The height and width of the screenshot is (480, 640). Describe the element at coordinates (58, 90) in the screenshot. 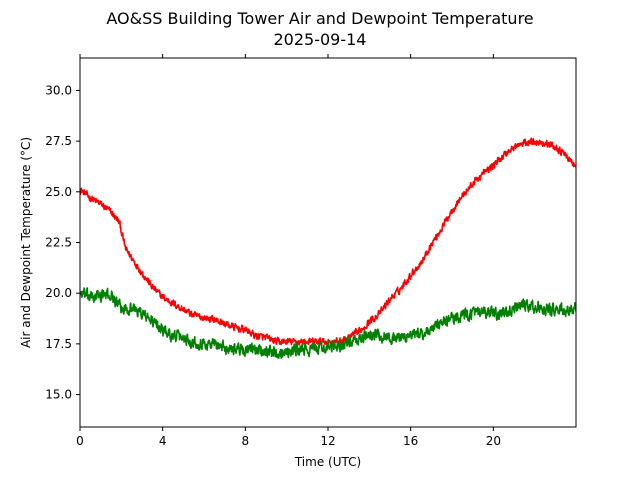

I see `y-tick-label: 30.0` at that location.